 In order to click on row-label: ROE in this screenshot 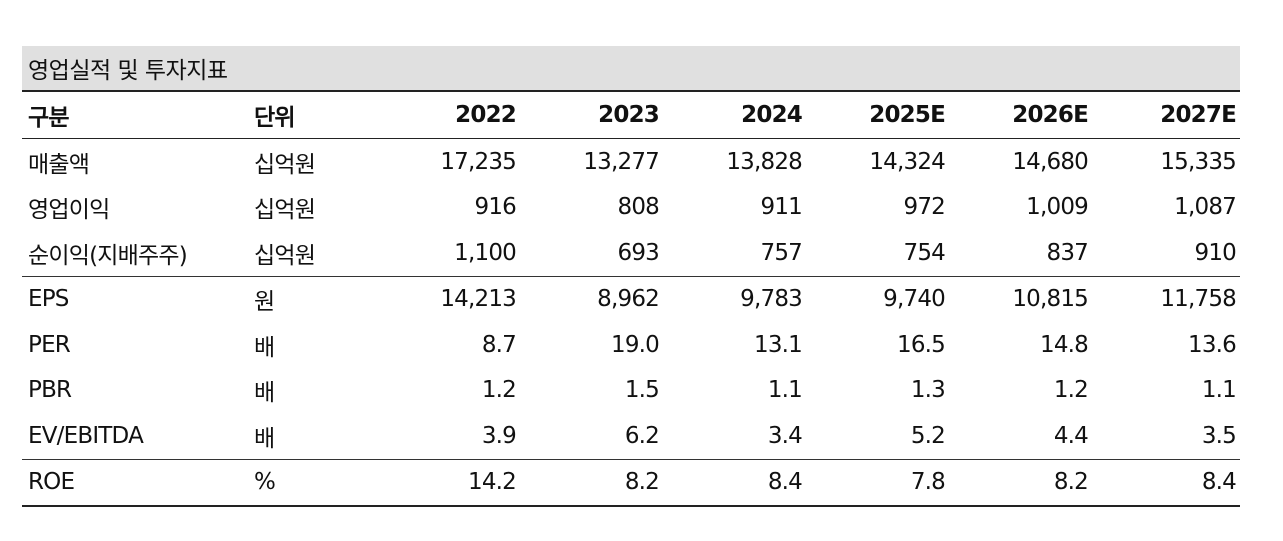, I will do `click(51, 482)`.